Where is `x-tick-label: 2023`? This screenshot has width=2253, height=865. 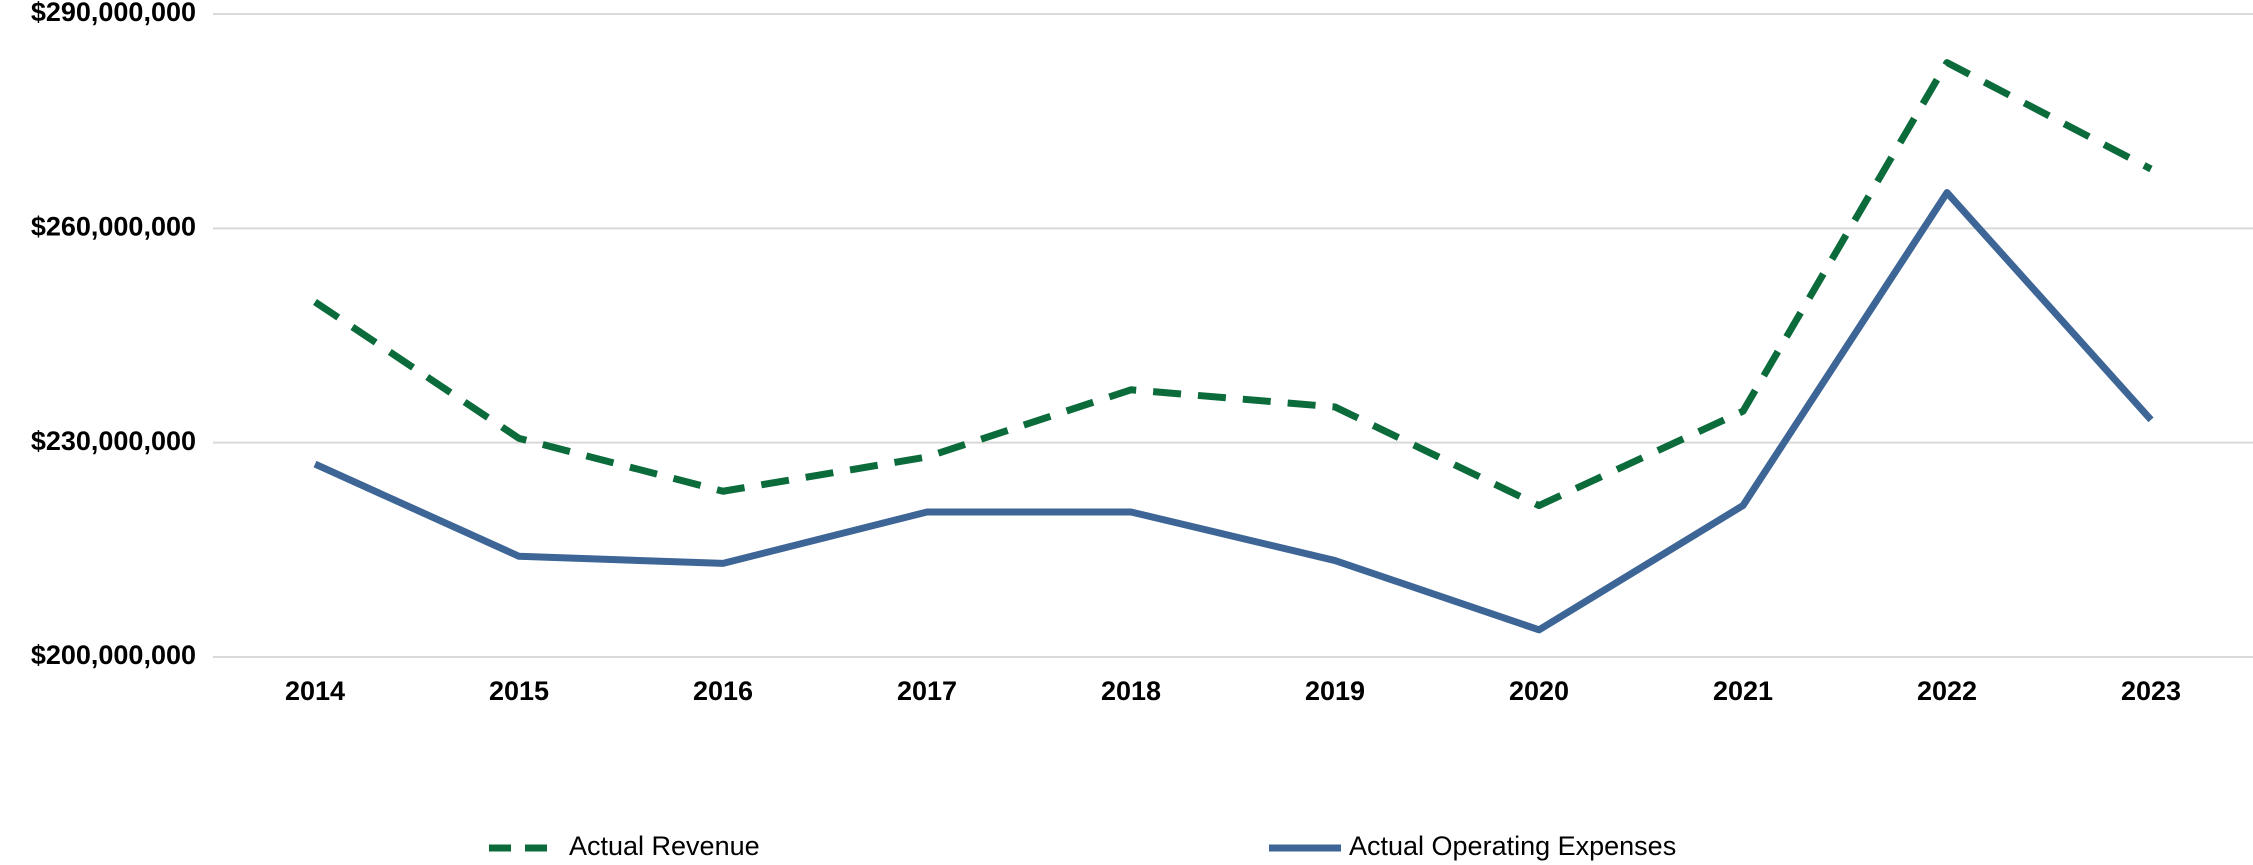
x-tick-label: 2023 is located at coordinates (2151, 691).